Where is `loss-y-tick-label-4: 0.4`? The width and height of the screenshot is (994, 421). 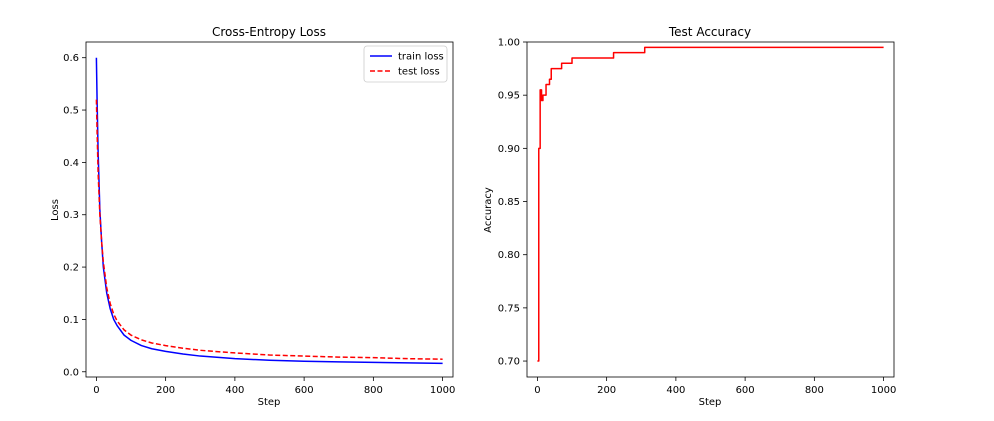 loss-y-tick-label-4: 0.4 is located at coordinates (71, 163).